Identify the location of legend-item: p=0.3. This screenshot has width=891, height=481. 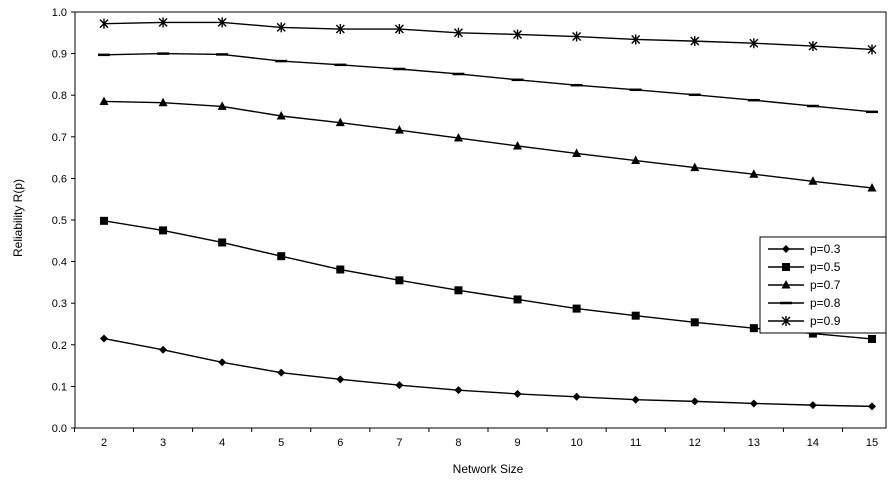
(804, 249).